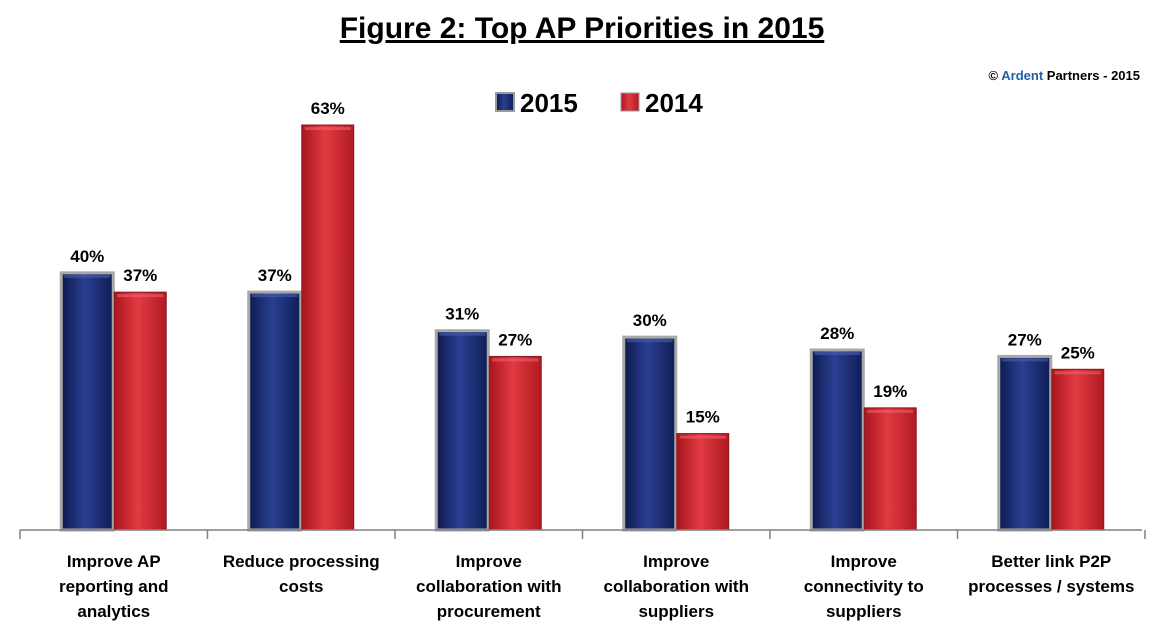  What do you see at coordinates (702, 437) in the screenshot?
I see `bar-bevel-2014-improve-collaboration-with-suppliers` at bounding box center [702, 437].